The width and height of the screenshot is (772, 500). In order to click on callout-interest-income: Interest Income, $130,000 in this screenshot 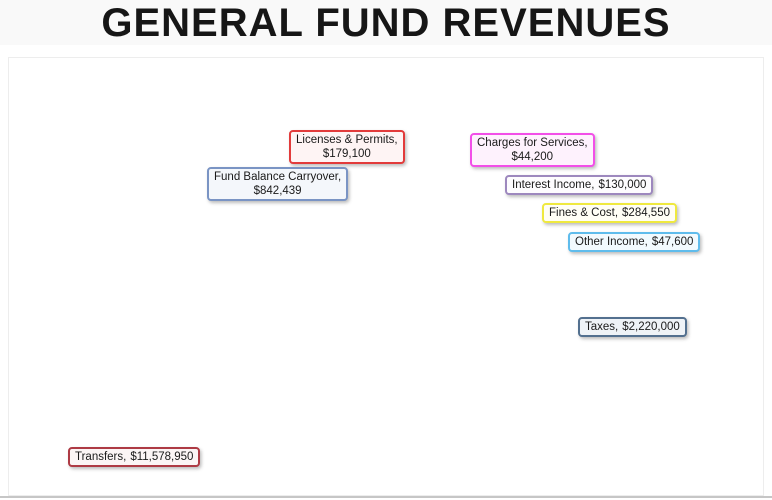, I will do `click(579, 185)`.